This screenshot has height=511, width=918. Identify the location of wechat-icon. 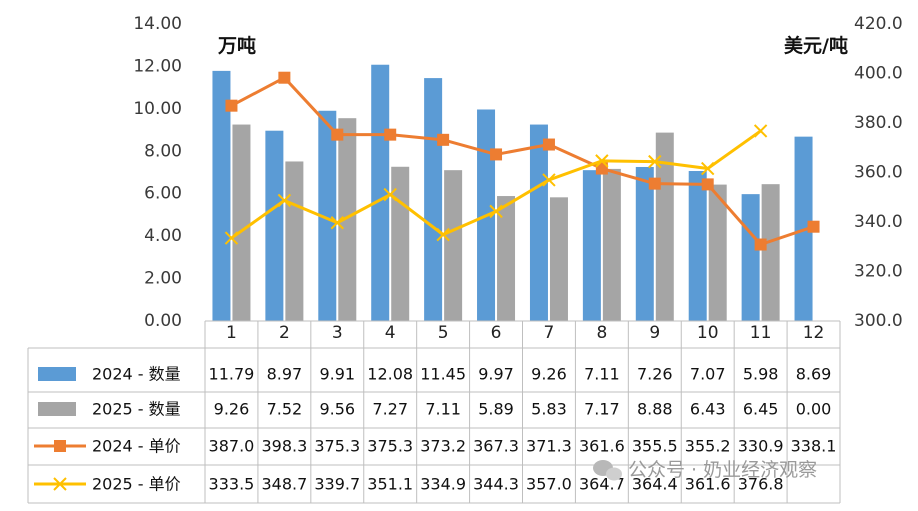
(614, 474).